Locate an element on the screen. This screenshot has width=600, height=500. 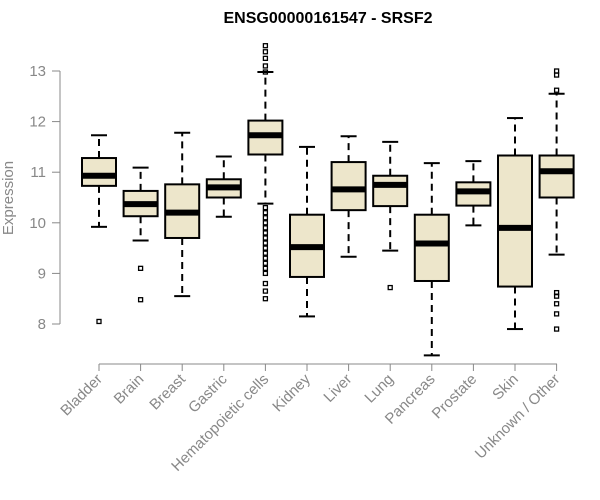
y-tick-label: 11 is located at coordinates (38, 172).